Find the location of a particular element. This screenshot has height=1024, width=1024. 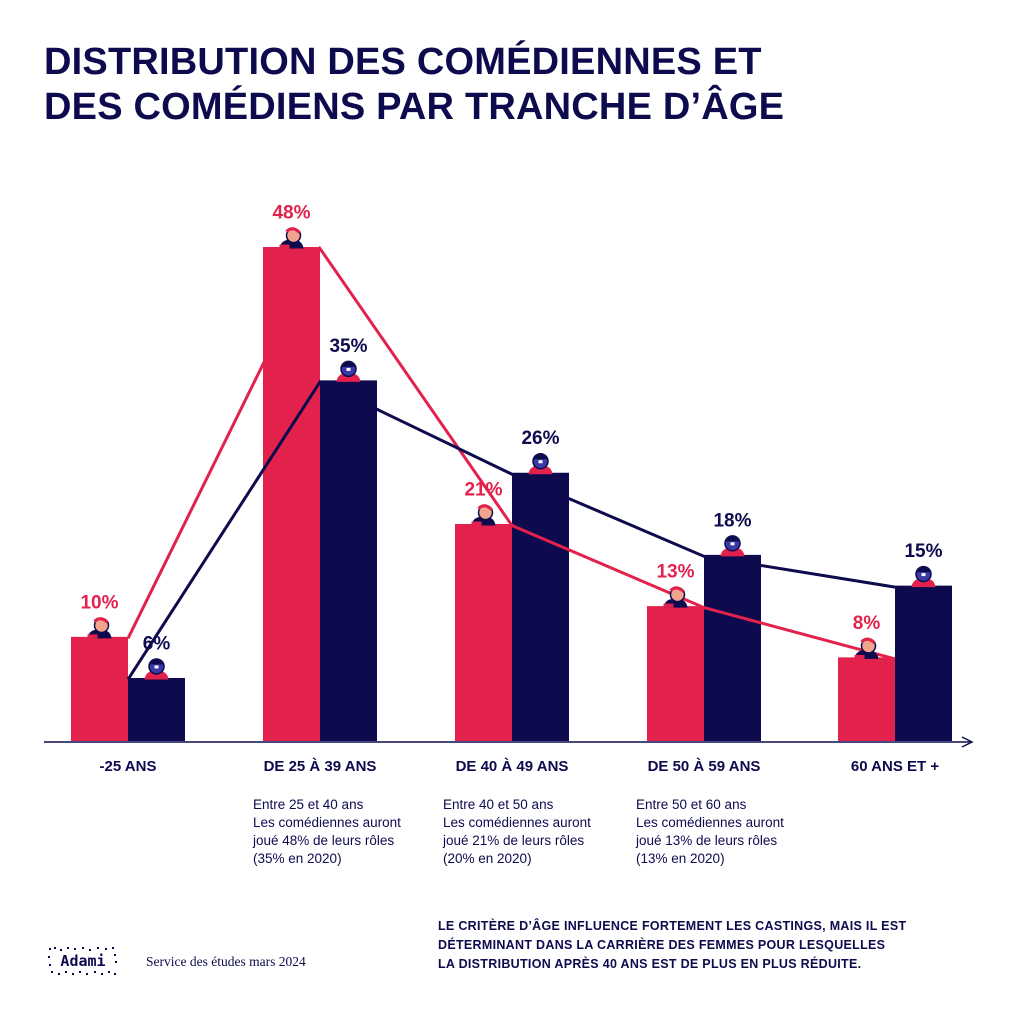

value-label-men-1: 35% is located at coordinates (348, 346).